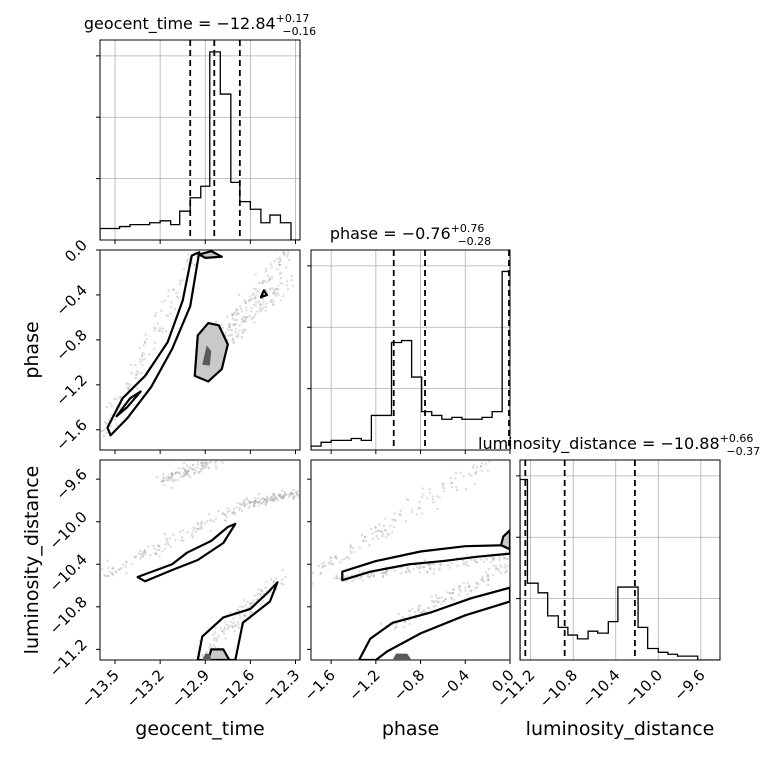 The image size is (760, 760). What do you see at coordinates (198, 140) in the screenshot?
I see `histogram-panel-geocent_time` at bounding box center [198, 140].